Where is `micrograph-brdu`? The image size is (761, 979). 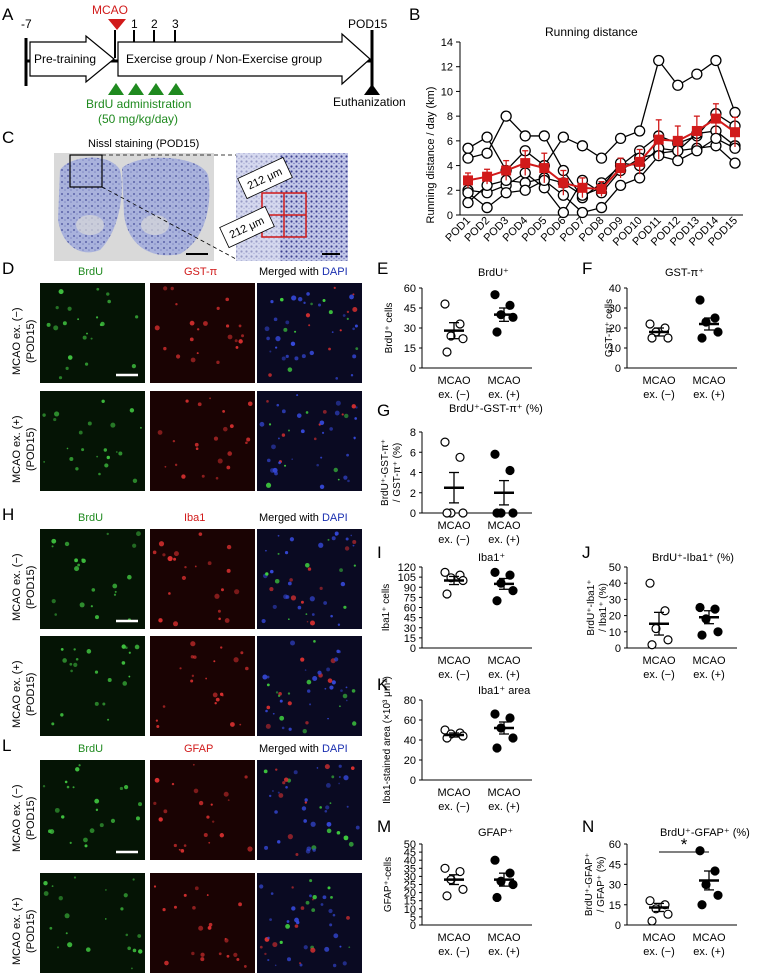 micrograph-brdu is located at coordinates (92, 333).